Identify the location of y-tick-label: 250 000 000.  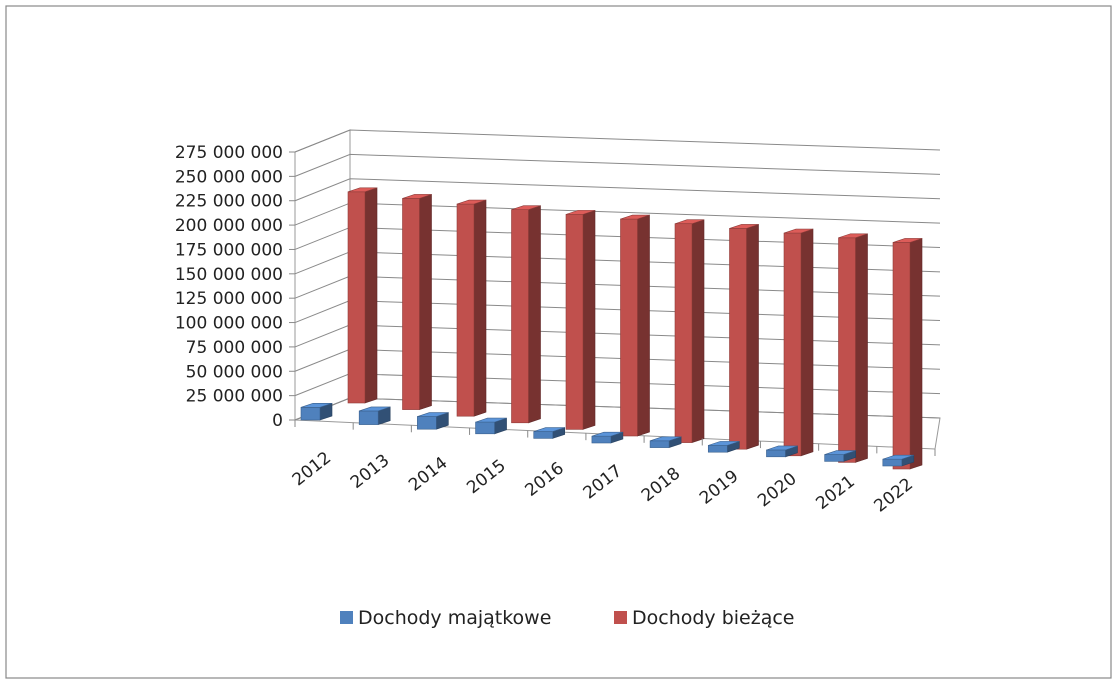
(229, 177).